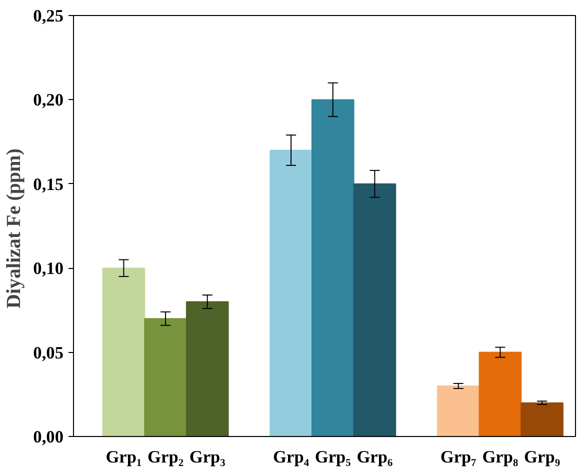 Image resolution: width=585 pixels, height=469 pixels. Describe the element at coordinates (166, 457) in the screenshot. I see `x-tick-label: Grp₂` at that location.